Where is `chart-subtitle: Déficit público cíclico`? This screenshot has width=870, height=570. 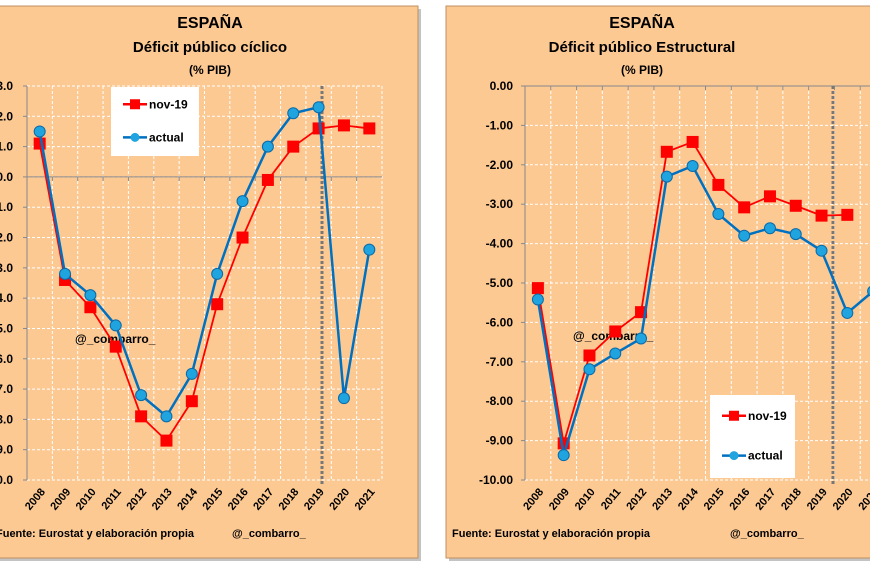 chart-subtitle: Déficit público cíclico is located at coordinates (210, 47).